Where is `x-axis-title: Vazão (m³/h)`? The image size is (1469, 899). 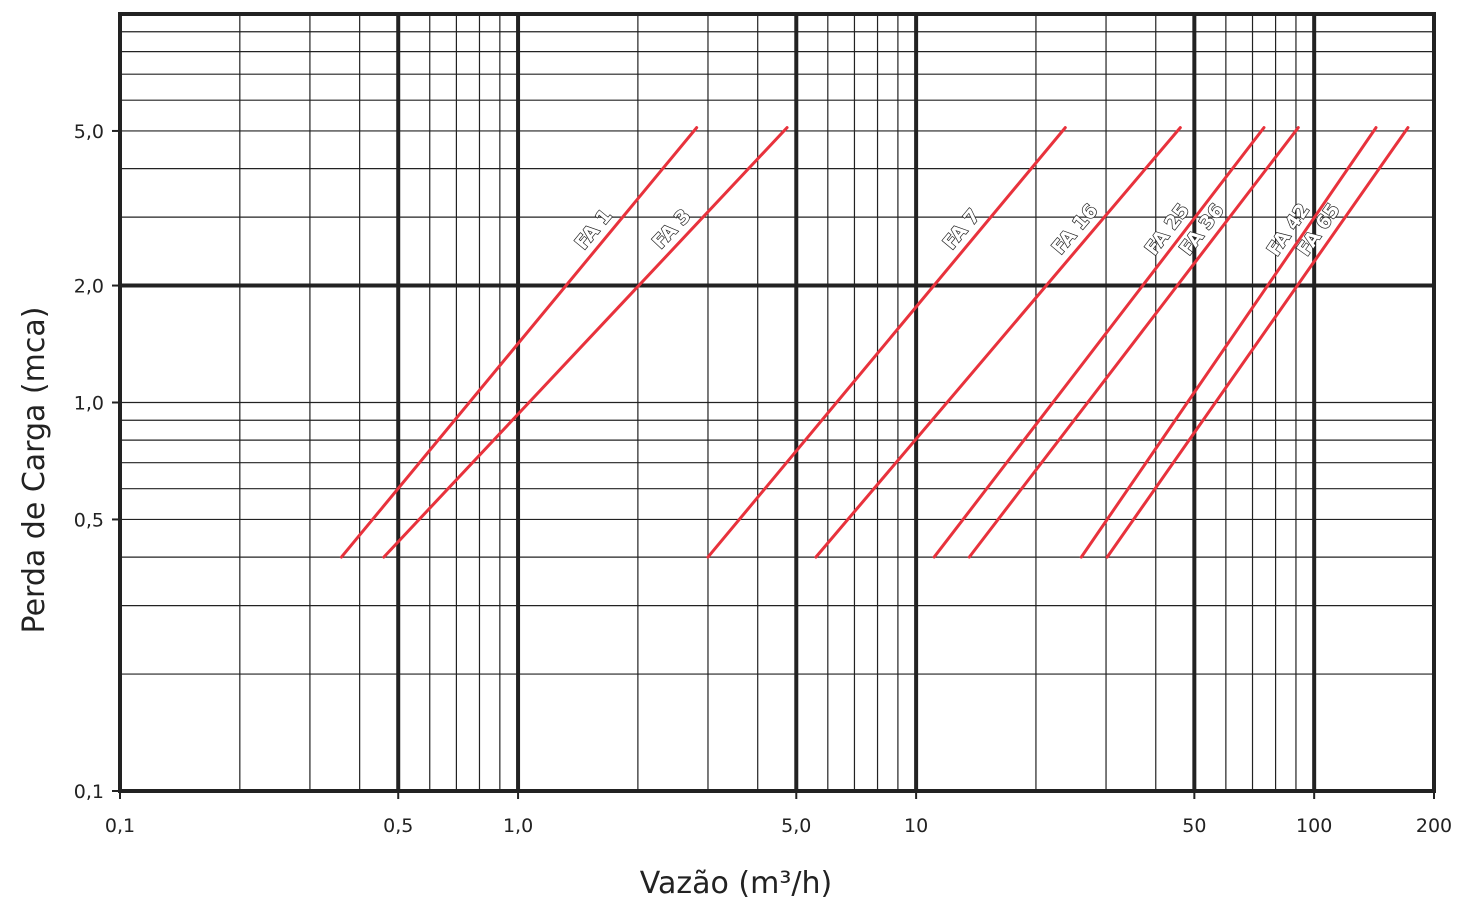 x-axis-title: Vazão (m³/h) is located at coordinates (736, 882).